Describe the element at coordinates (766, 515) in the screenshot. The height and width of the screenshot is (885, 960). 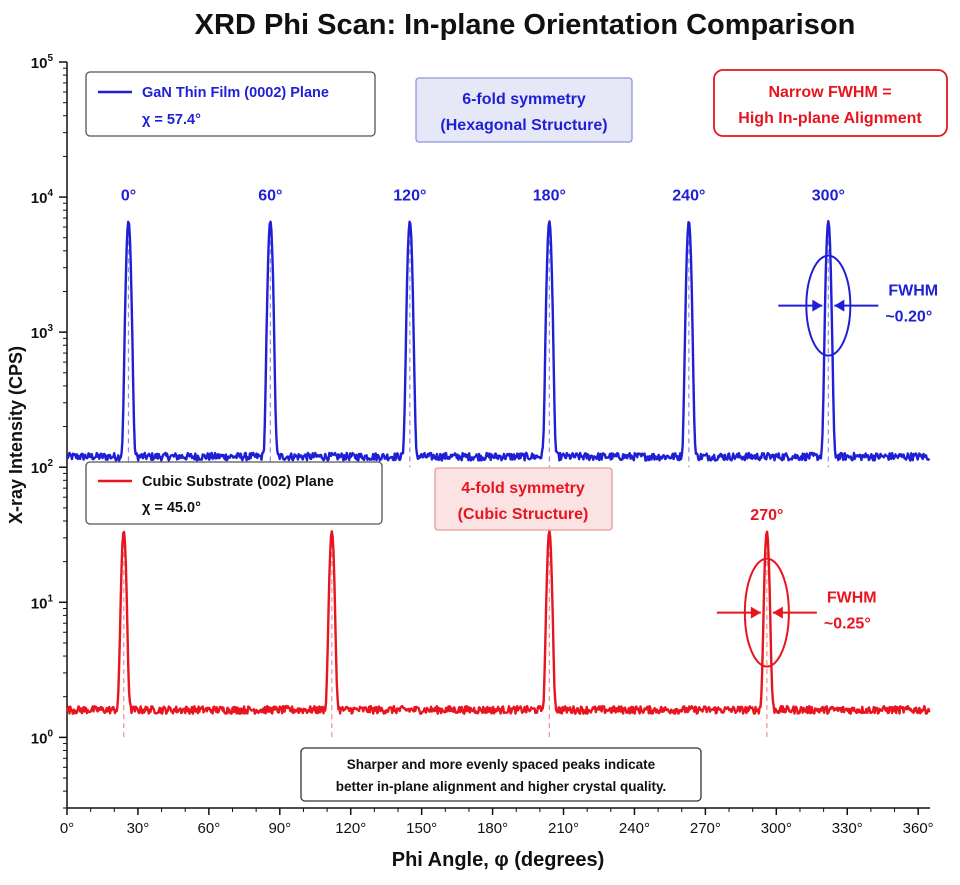
I see `peak-label: 270°` at that location.